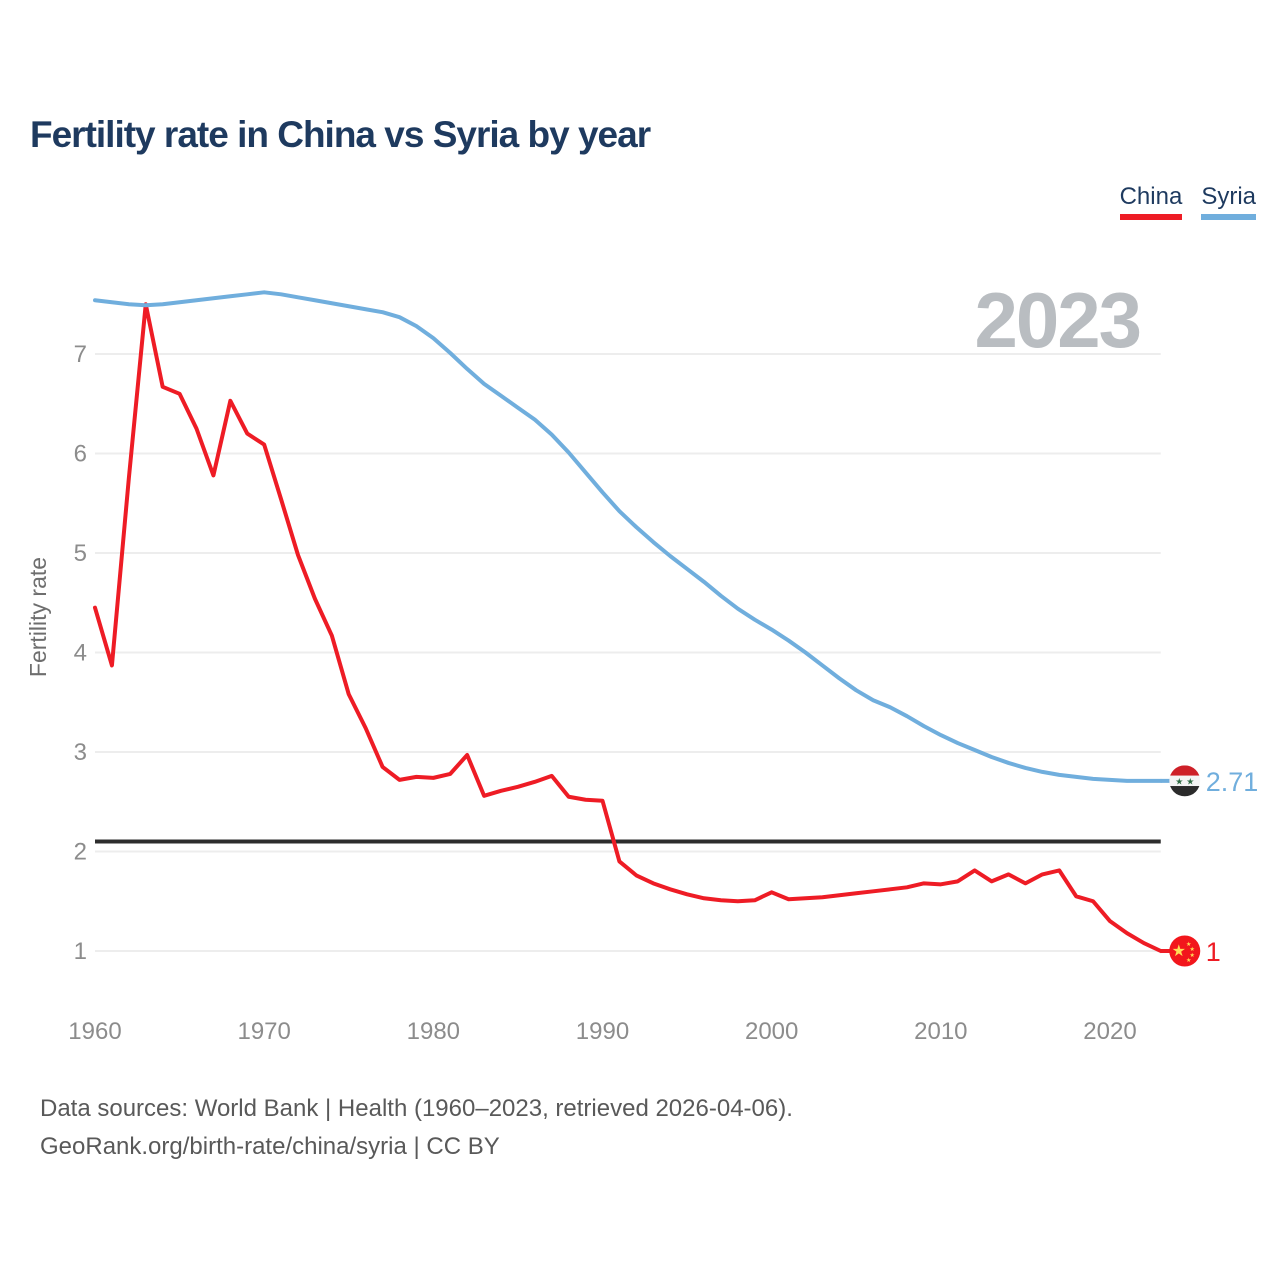 This screenshot has width=1280, height=1280. I want to click on x-tick-label-1970: 1970, so click(263, 1031).